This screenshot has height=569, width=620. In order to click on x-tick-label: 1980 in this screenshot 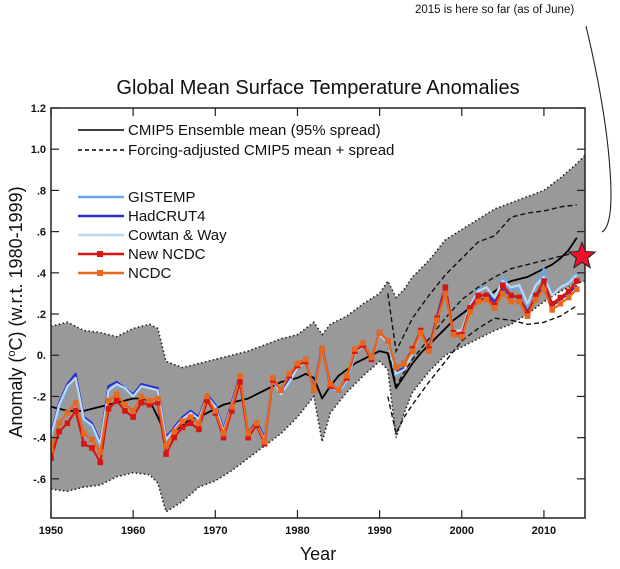, I will do `click(297, 531)`.